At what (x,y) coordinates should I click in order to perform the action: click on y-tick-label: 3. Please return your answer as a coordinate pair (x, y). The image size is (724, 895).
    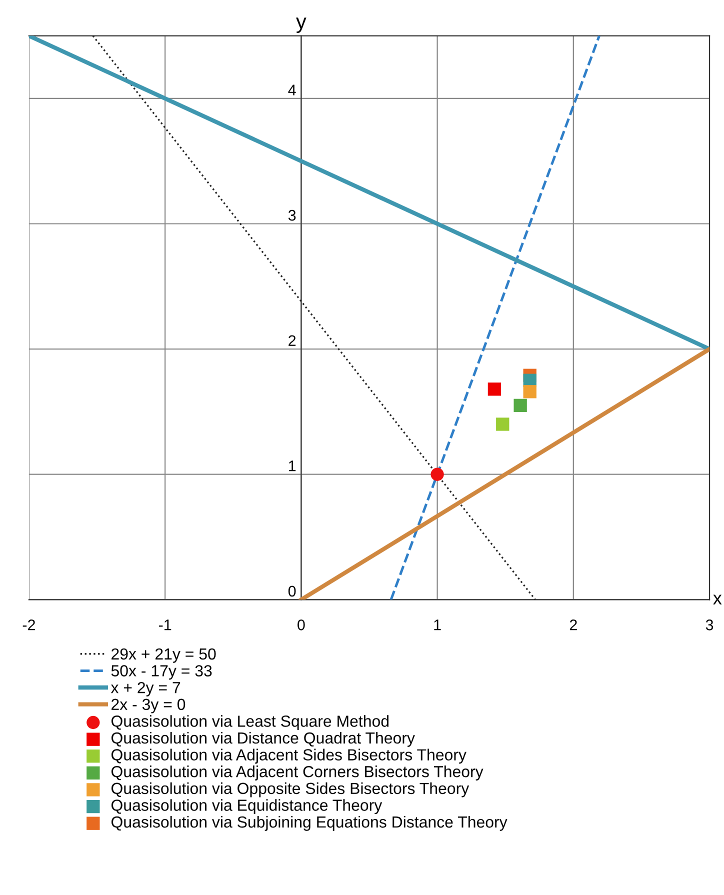
    Looking at the image, I should click on (292, 215).